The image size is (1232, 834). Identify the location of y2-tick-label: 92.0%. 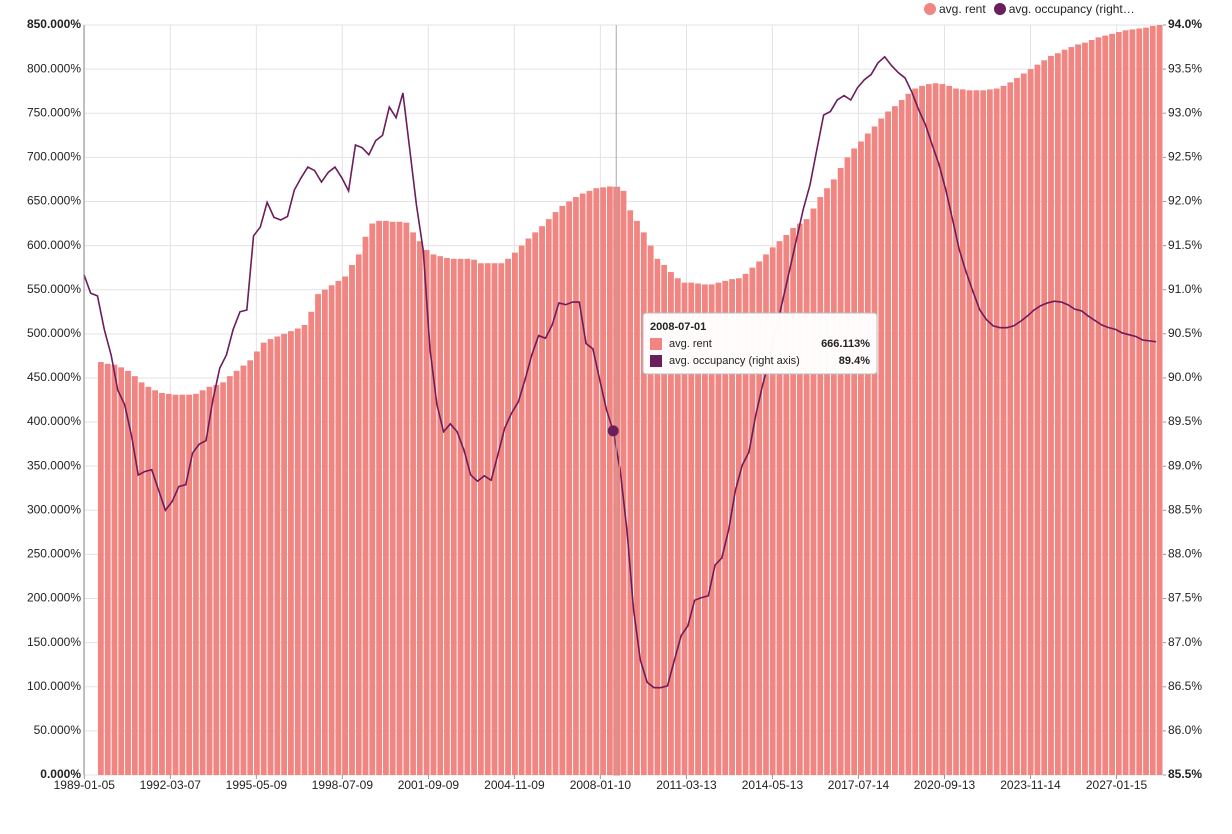
(1185, 201).